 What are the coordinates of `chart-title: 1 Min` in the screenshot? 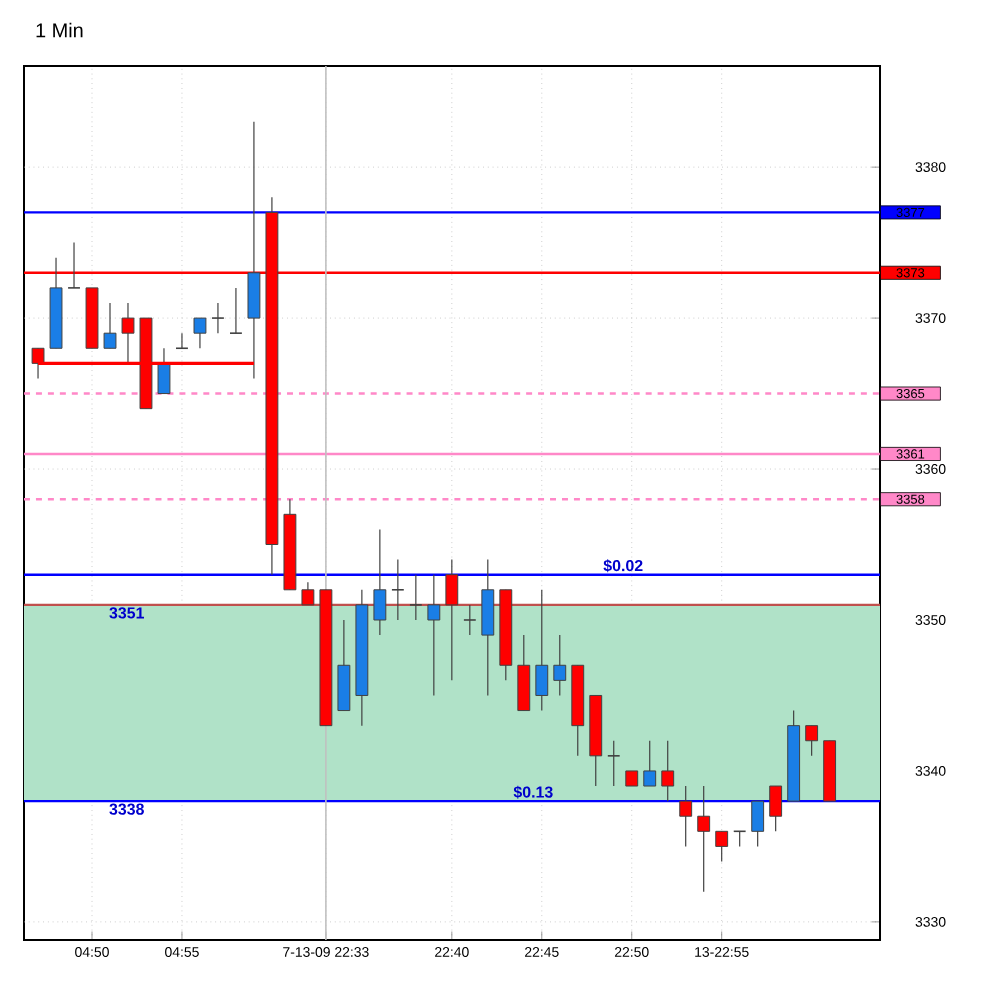 It's located at (59, 30).